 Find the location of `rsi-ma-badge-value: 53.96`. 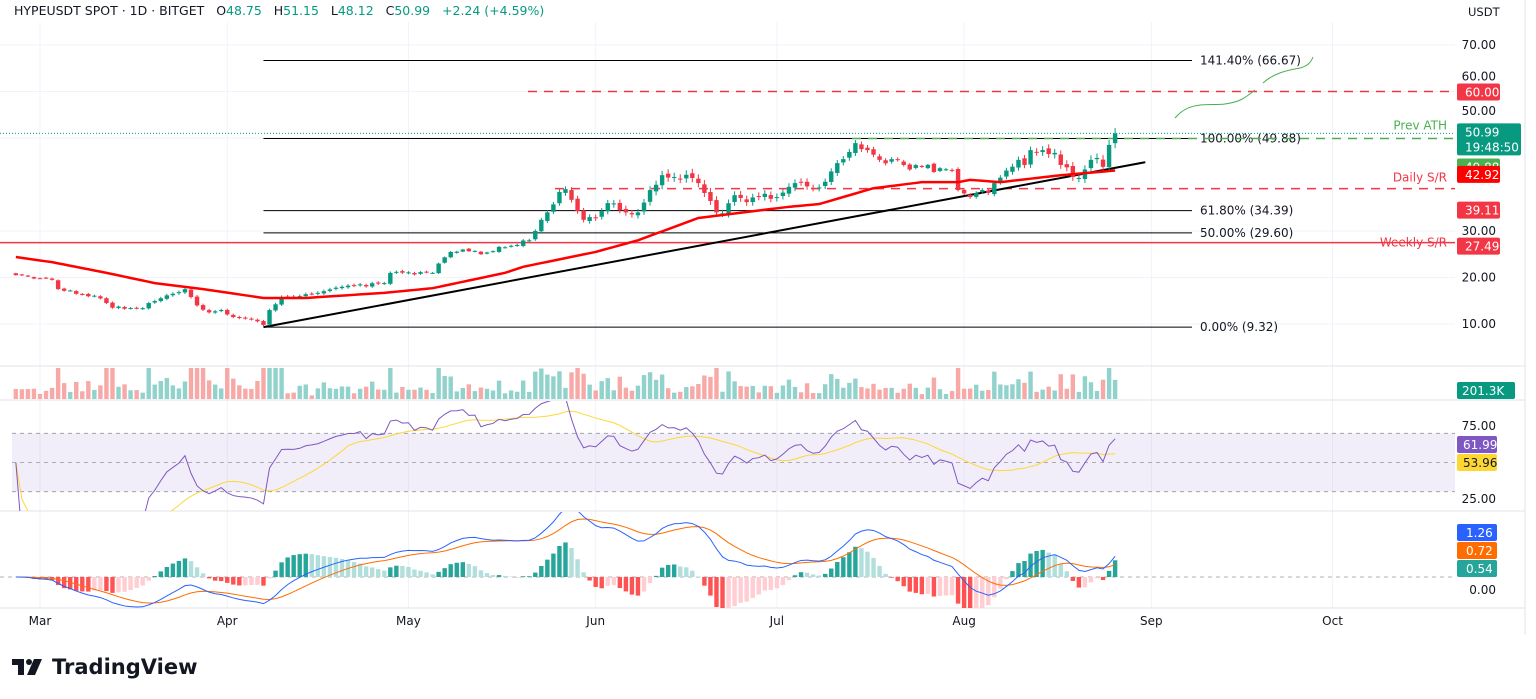

rsi-ma-badge-value: 53.96 is located at coordinates (1480, 463).